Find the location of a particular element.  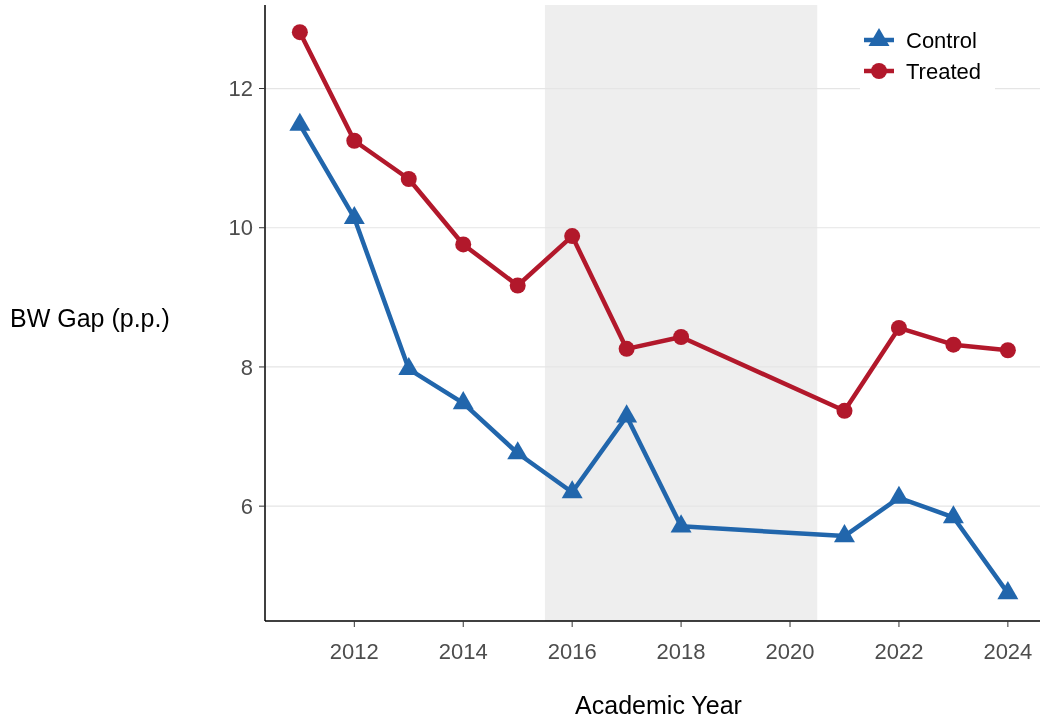

y-tick-label: 10 is located at coordinates (240, 228).